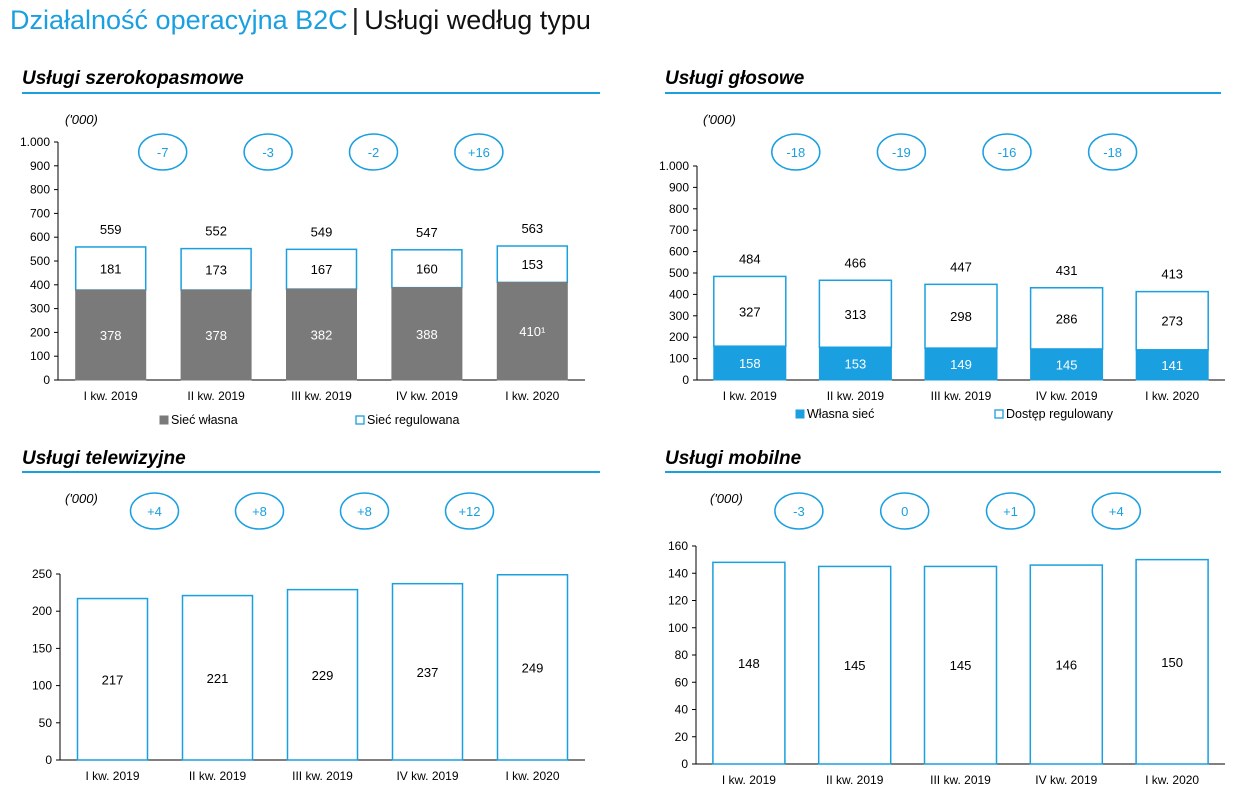  I want to click on panel-title: Usługi szerokopasmowe, so click(133, 78).